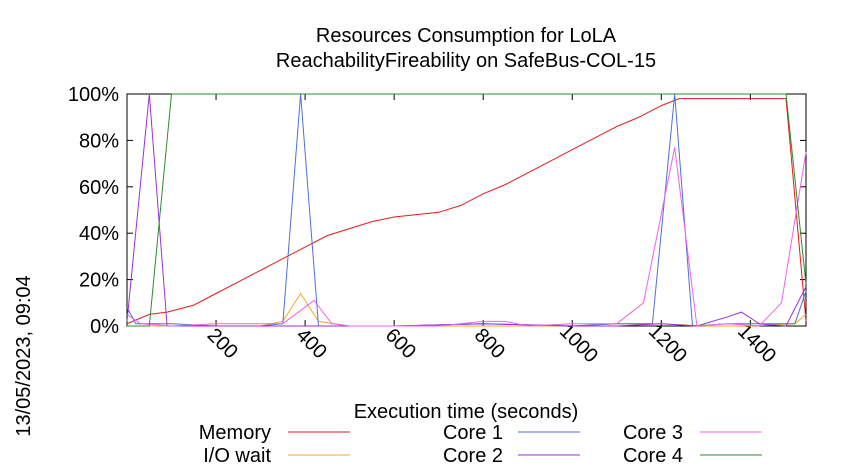  I want to click on x-tick-label: 200, so click(222, 343).